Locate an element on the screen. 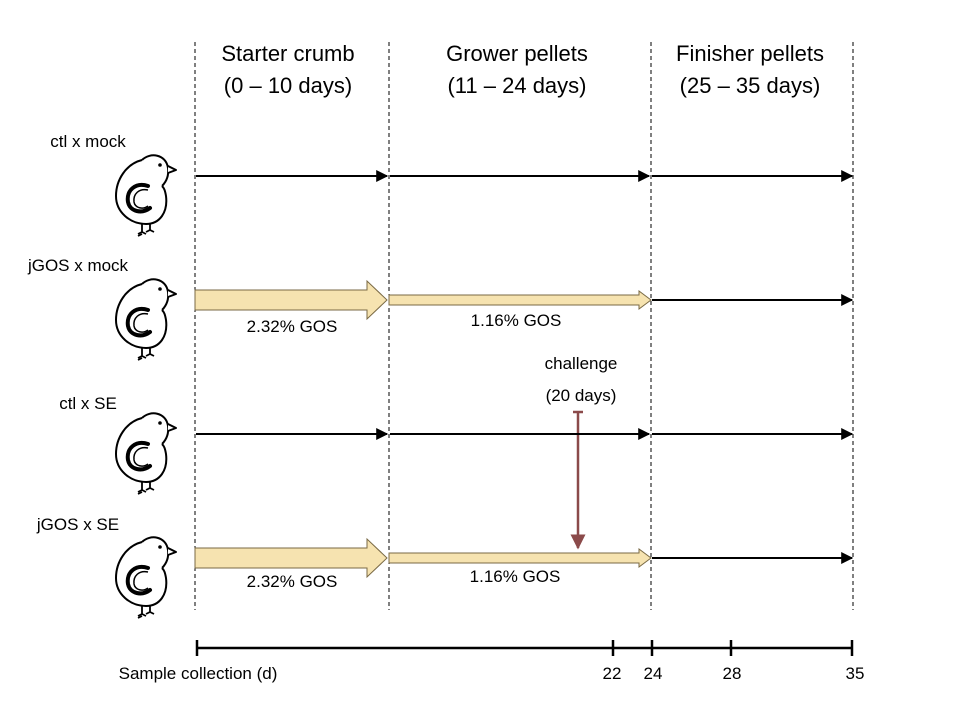 This screenshot has height=720, width=960. phase-grower-period: (11 – 24 days) is located at coordinates (516, 85).